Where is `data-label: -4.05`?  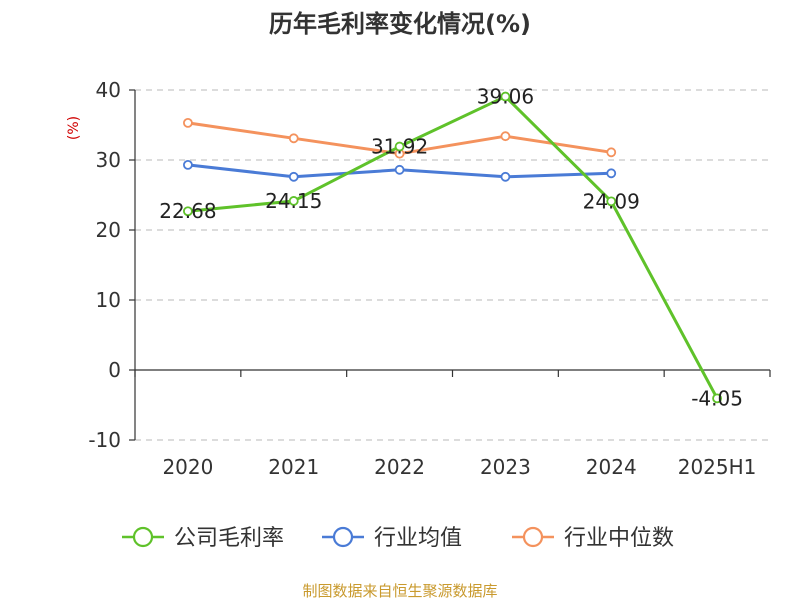
data-label: -4.05 is located at coordinates (717, 398).